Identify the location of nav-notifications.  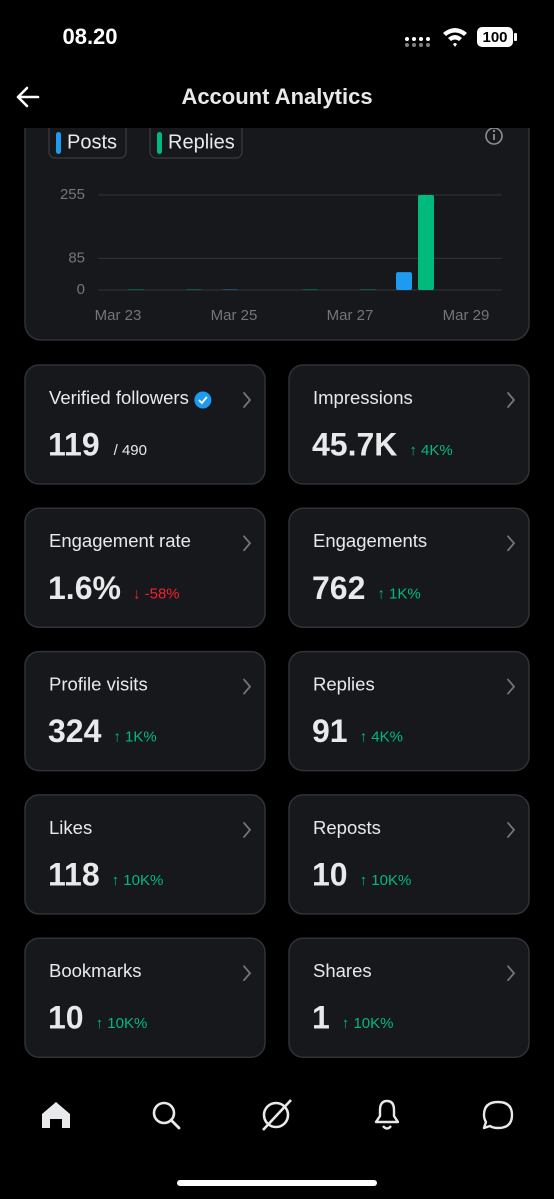
(387, 1114).